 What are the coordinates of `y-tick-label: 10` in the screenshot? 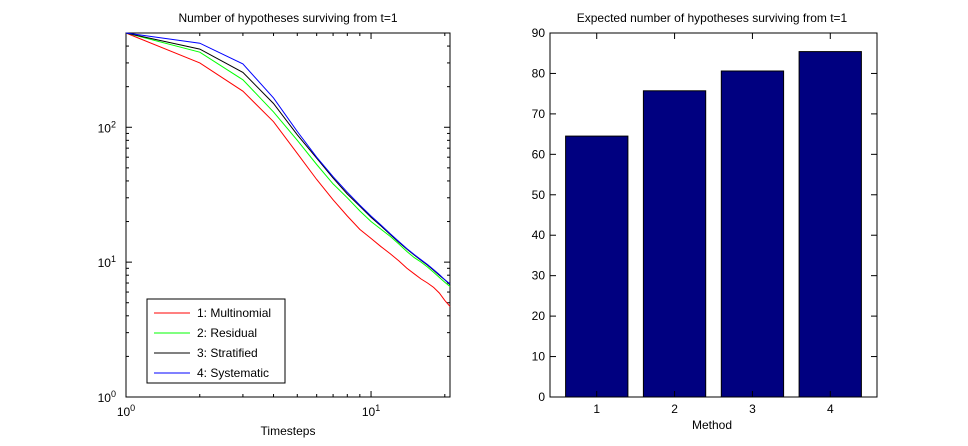 It's located at (539, 357).